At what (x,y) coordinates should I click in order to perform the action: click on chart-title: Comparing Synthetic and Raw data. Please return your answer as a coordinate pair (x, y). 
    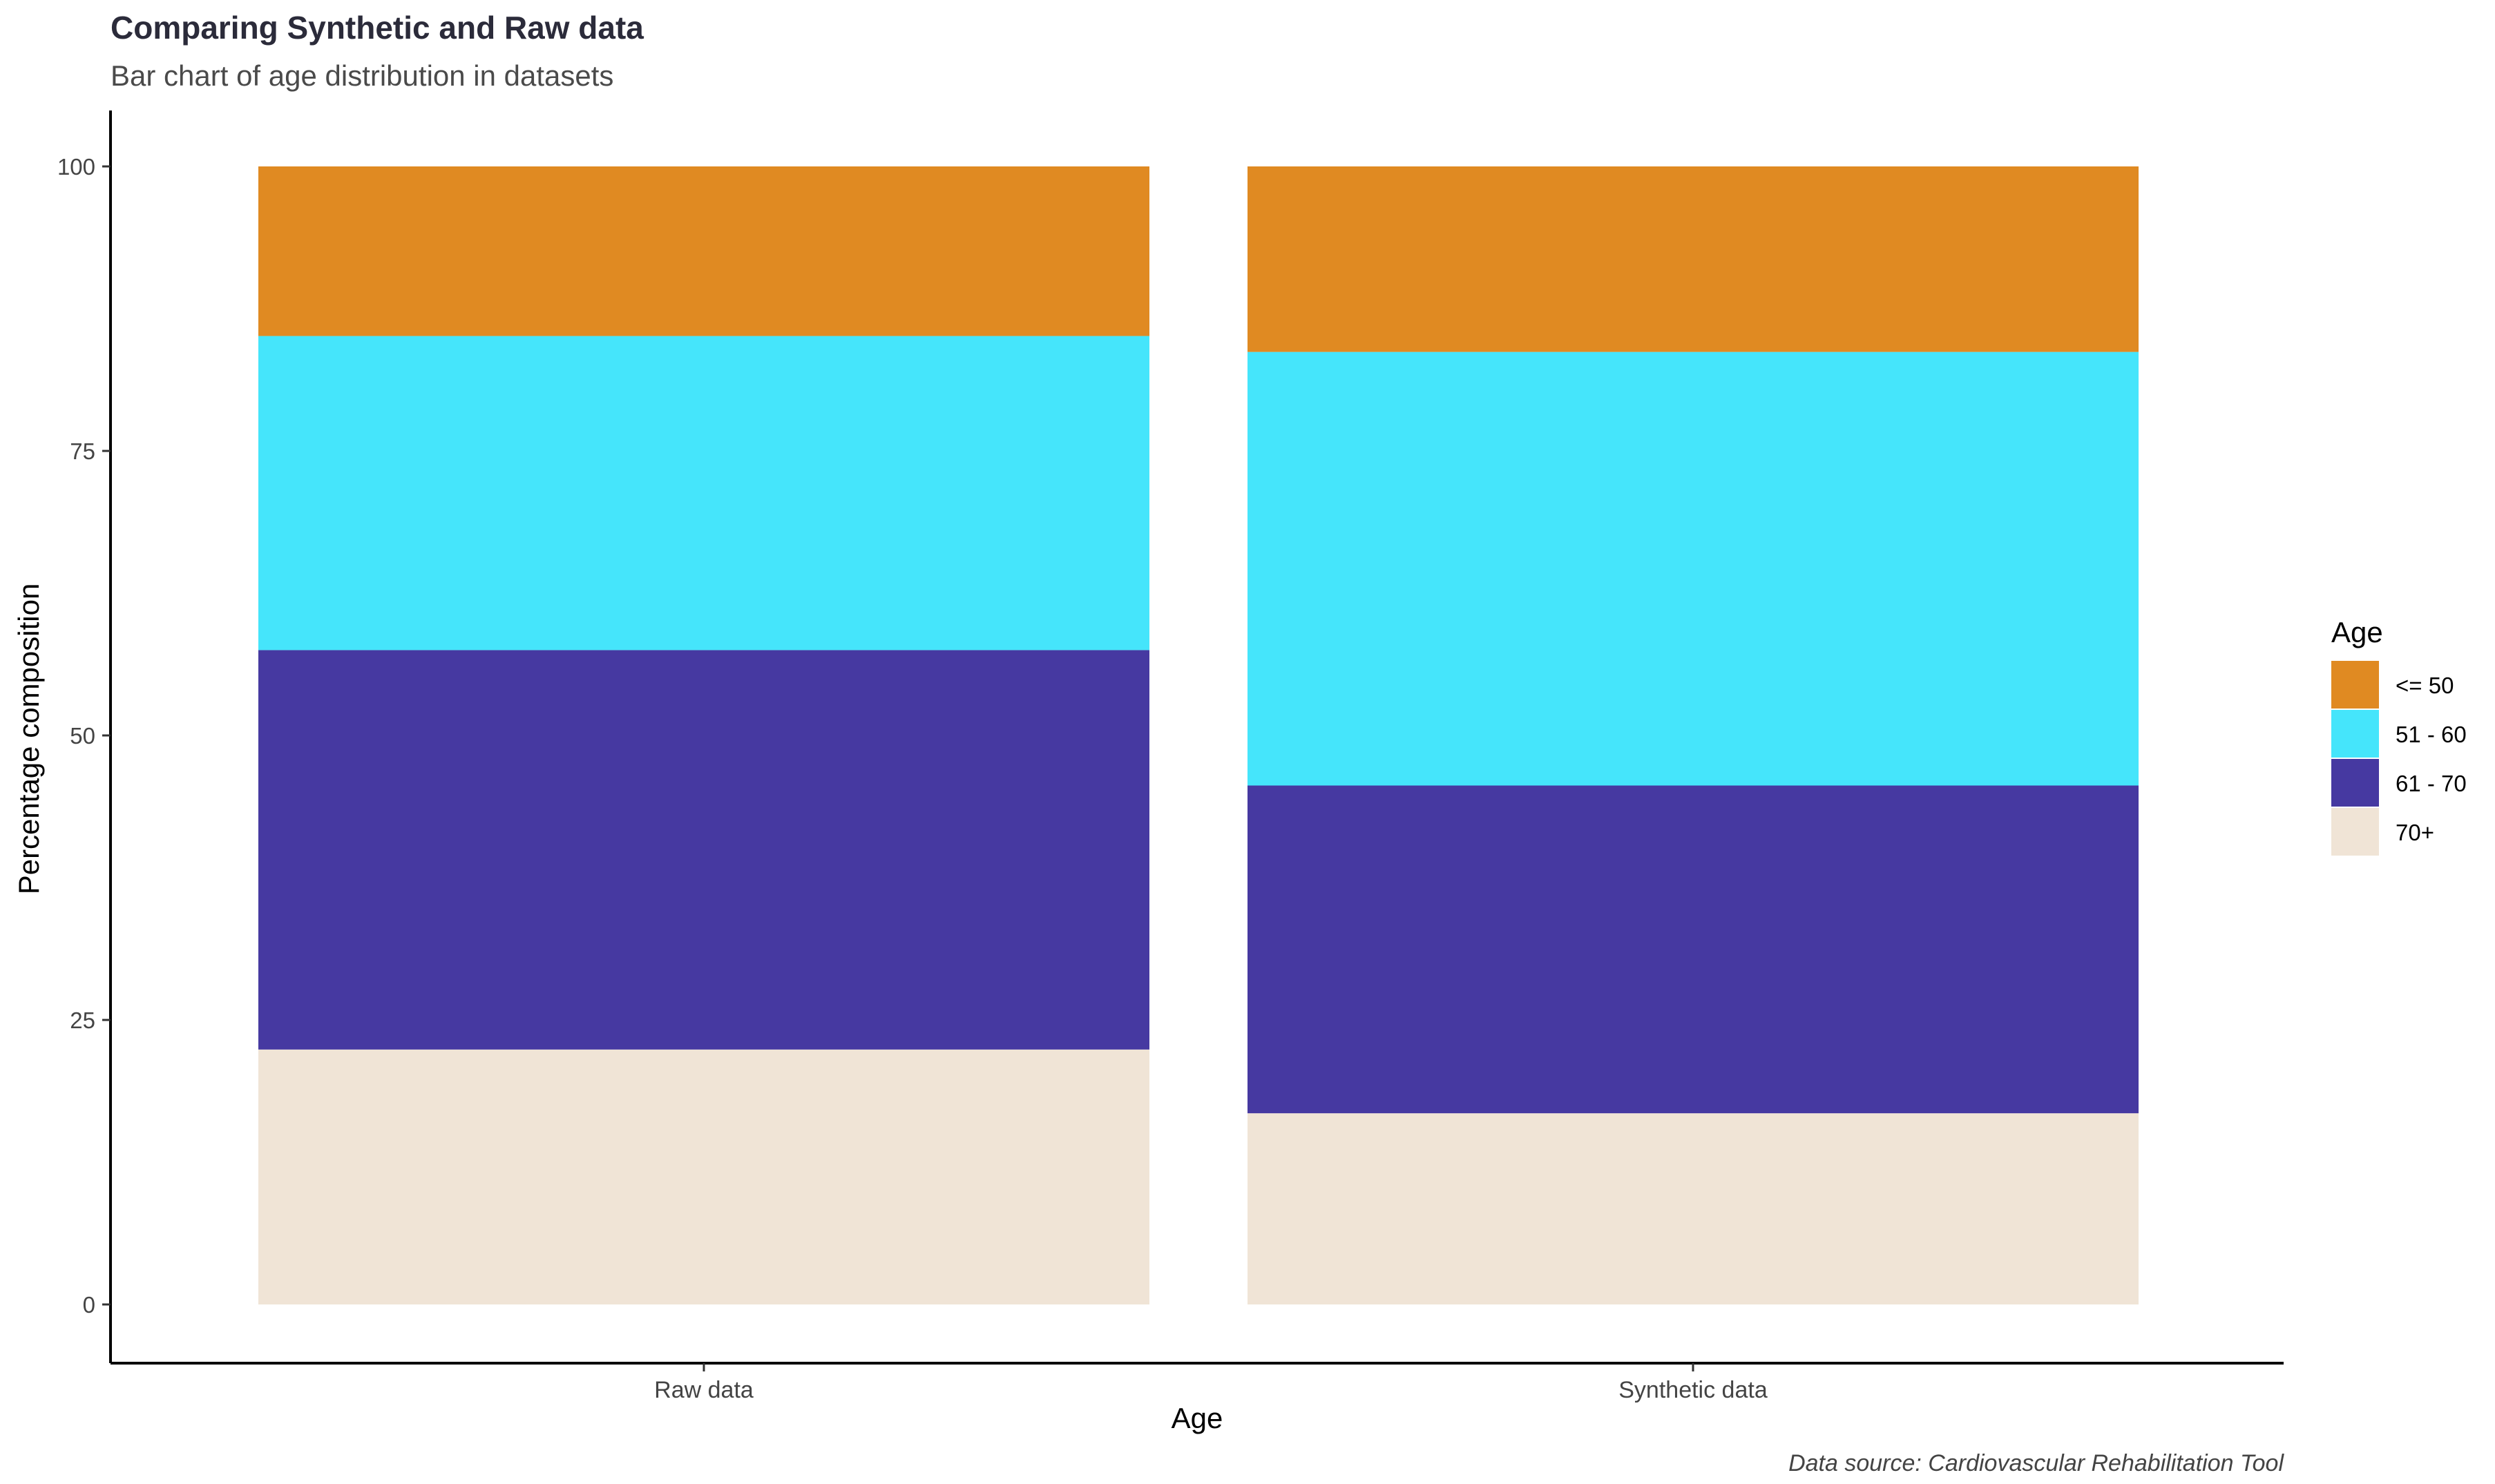
    Looking at the image, I should click on (377, 28).